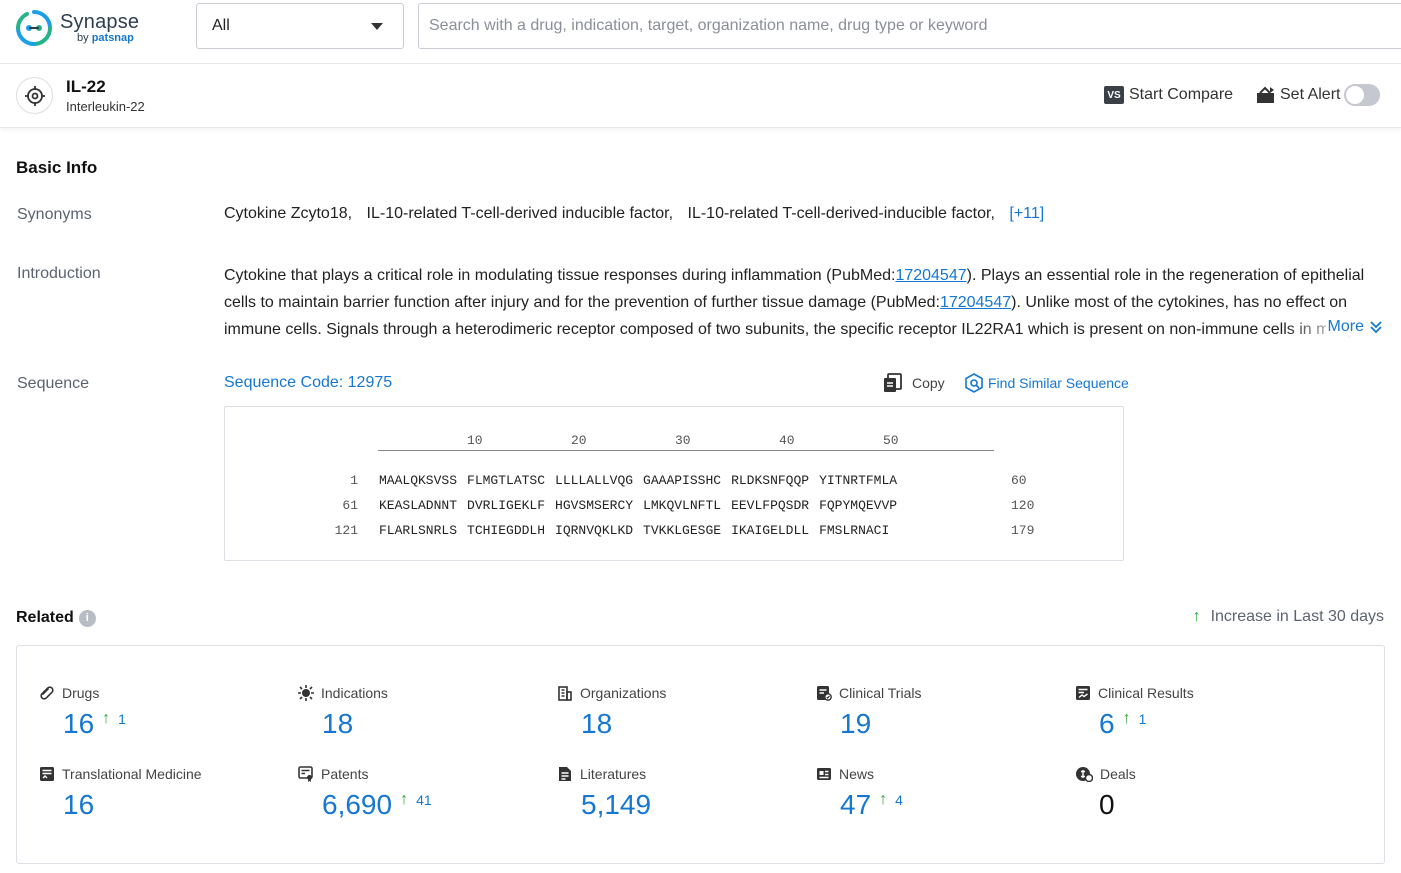 The image size is (1401, 873). What do you see at coordinates (34, 28) in the screenshot?
I see `synapse-logo-icon` at bounding box center [34, 28].